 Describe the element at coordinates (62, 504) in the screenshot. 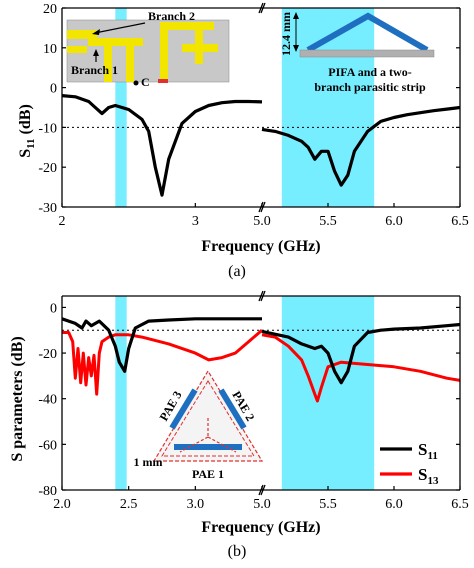

I see `b-x-tick-left: 2.0` at that location.